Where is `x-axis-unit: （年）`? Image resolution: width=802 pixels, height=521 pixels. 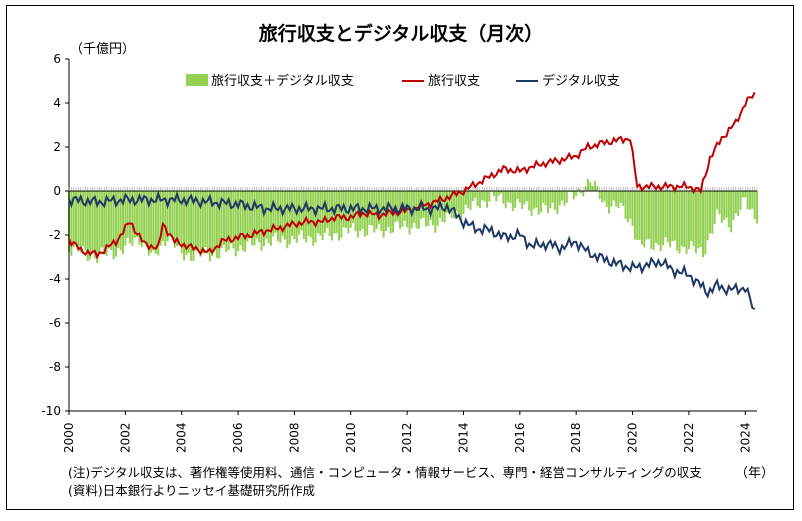
x-axis-unit: （年） is located at coordinates (755, 473).